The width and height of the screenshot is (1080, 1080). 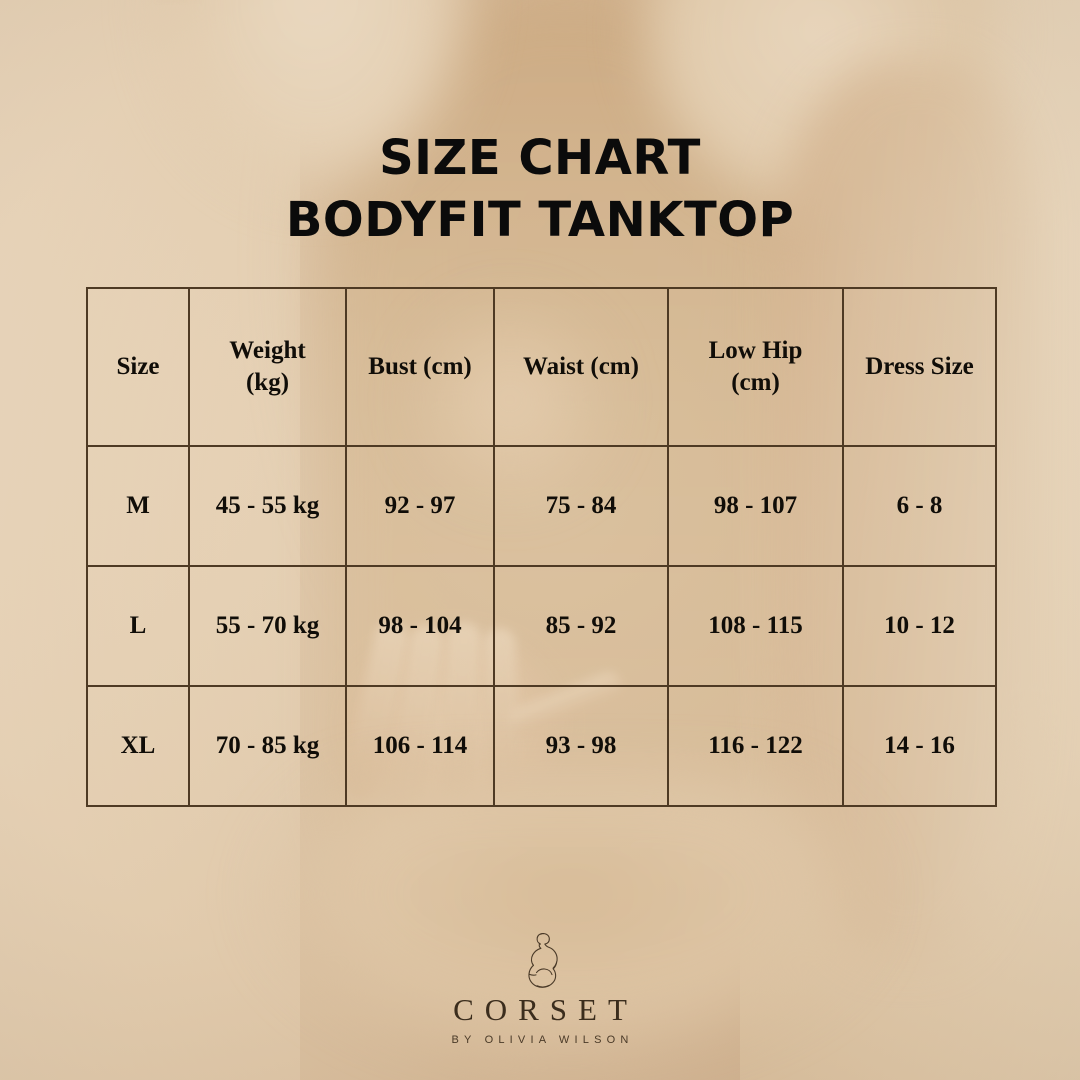 What do you see at coordinates (581, 626) in the screenshot?
I see `cell-waist: 85 - 92` at bounding box center [581, 626].